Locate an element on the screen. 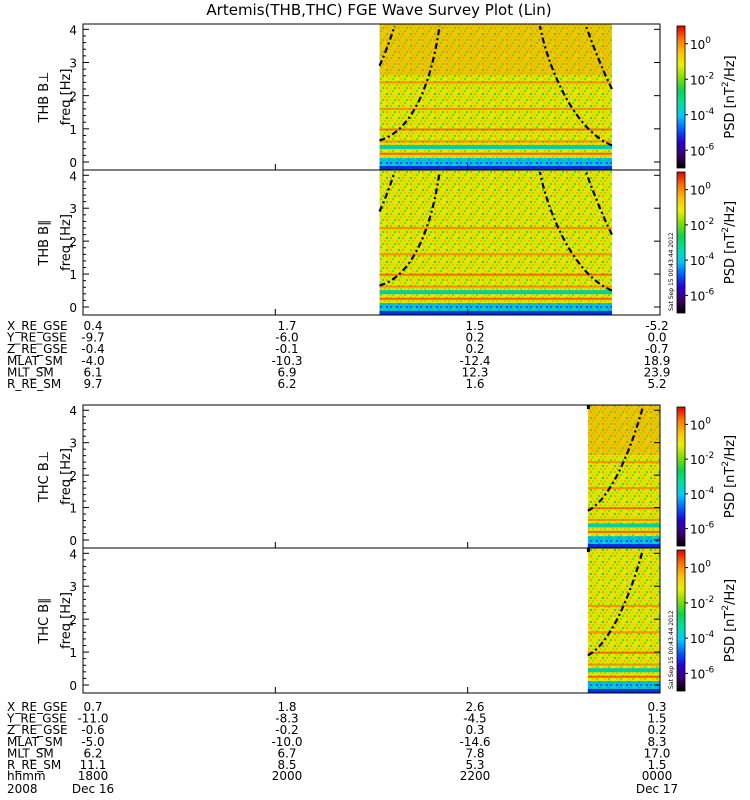  ephem-value: -0.1 is located at coordinates (286, 349).